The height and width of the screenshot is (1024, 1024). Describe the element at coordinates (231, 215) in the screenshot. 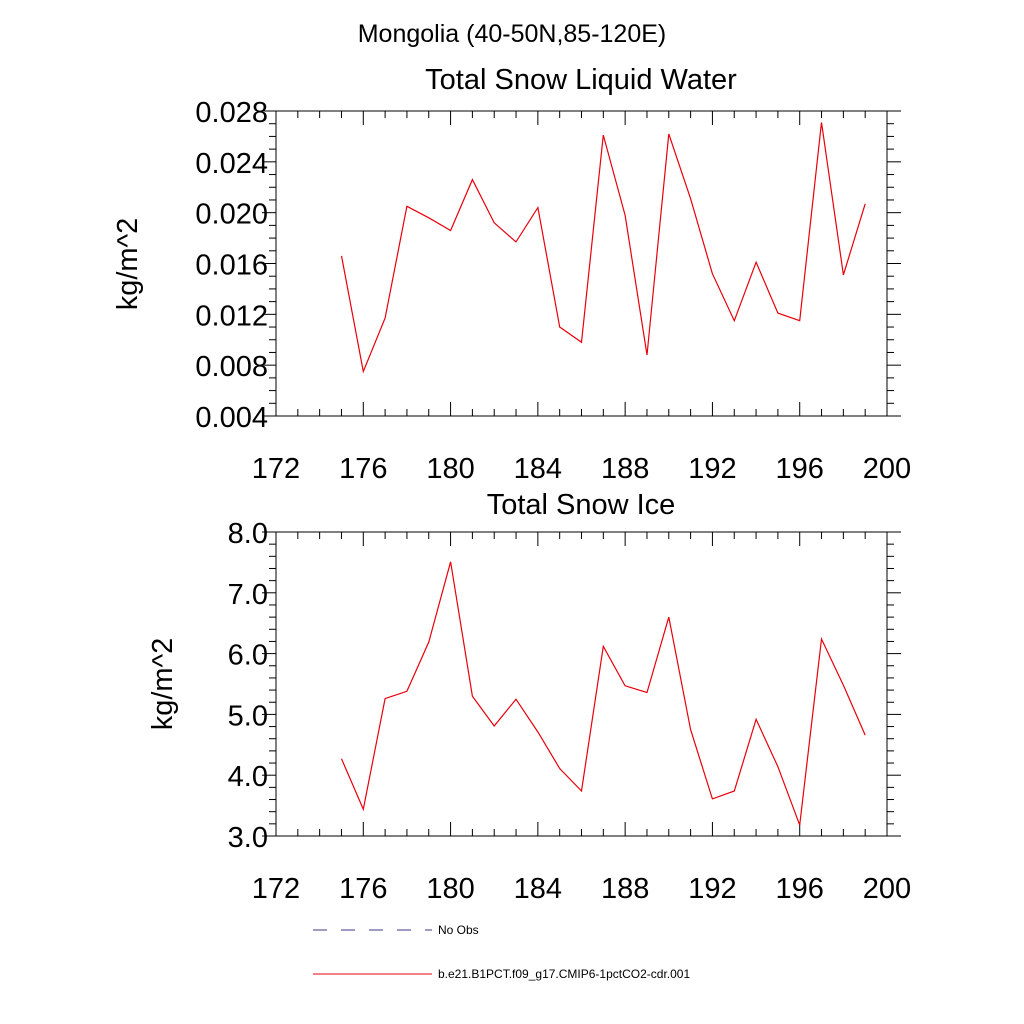

I see `y-tick-label: 0.020` at that location.